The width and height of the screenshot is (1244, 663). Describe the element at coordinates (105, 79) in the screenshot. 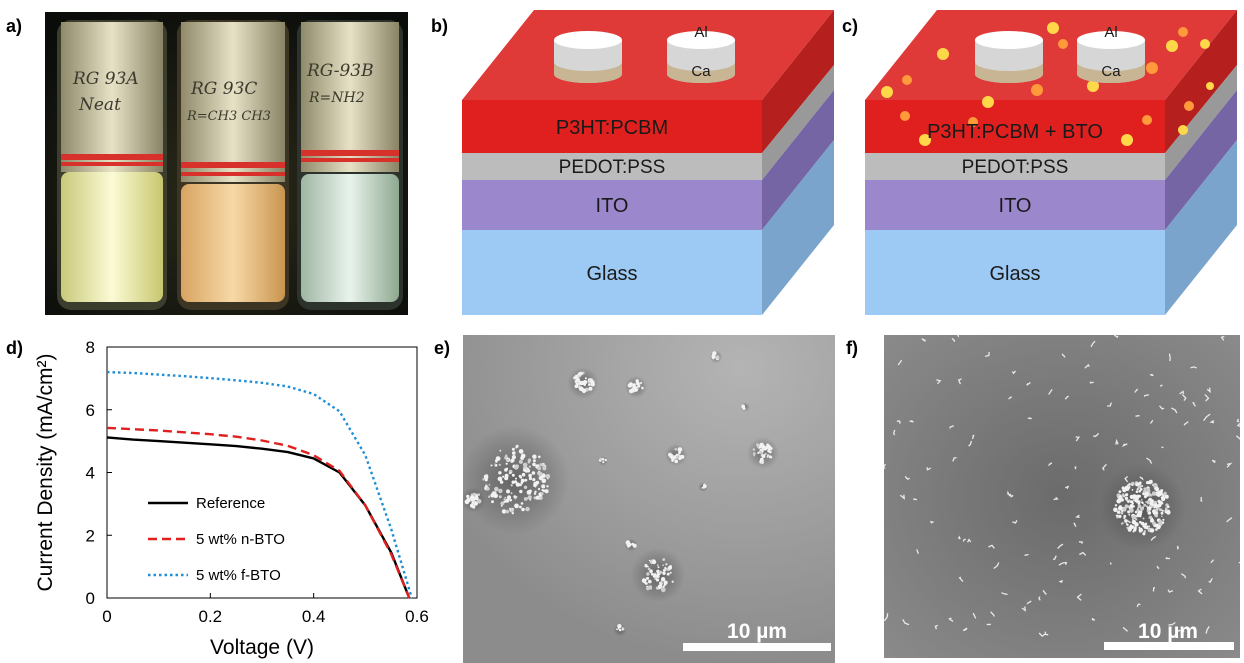

I see `vial-1-label-line1: RG 93A` at that location.